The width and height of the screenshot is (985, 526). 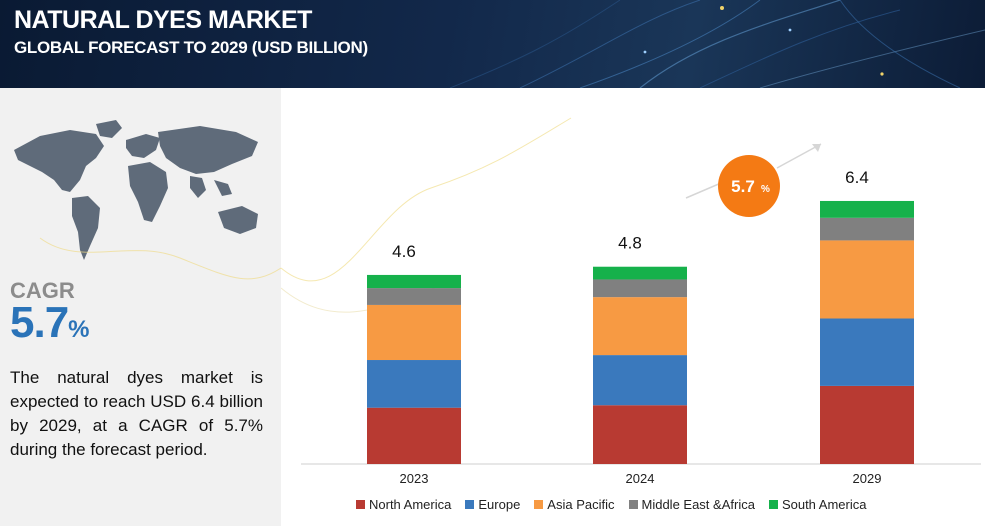 What do you see at coordinates (867, 352) in the screenshot?
I see `bar-segment-europe-2029` at bounding box center [867, 352].